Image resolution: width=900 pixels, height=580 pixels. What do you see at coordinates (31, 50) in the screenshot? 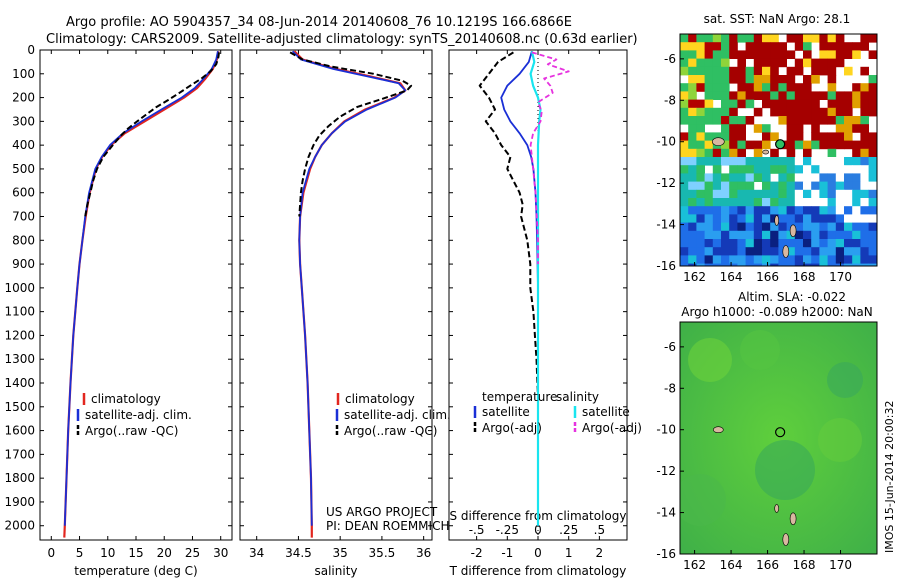
I see `y-tick-label: 0` at bounding box center [31, 50].